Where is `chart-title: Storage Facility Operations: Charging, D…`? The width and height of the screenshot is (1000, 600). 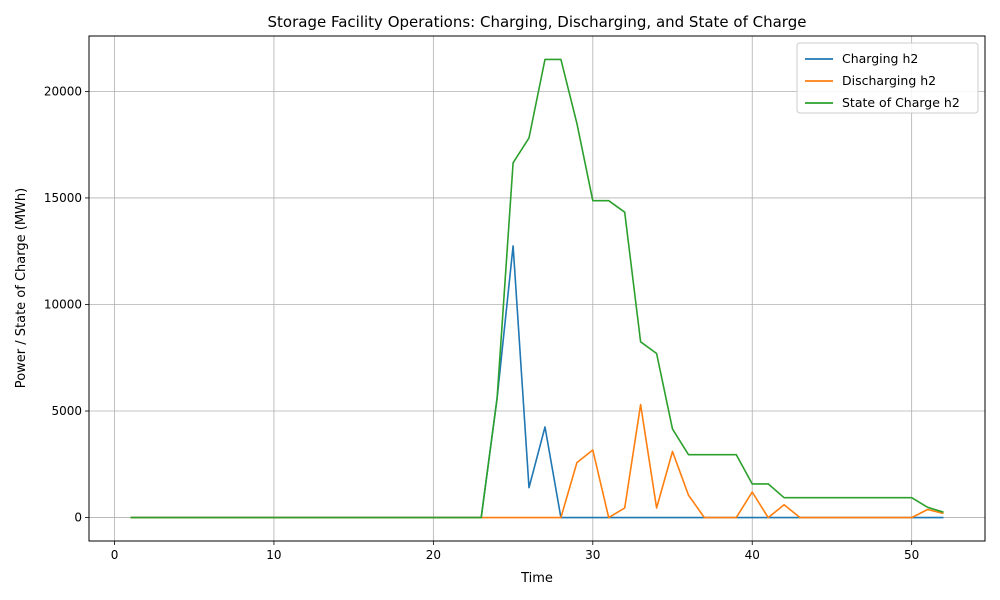 chart-title: Storage Facility Operations: Charging, D… is located at coordinates (537, 22).